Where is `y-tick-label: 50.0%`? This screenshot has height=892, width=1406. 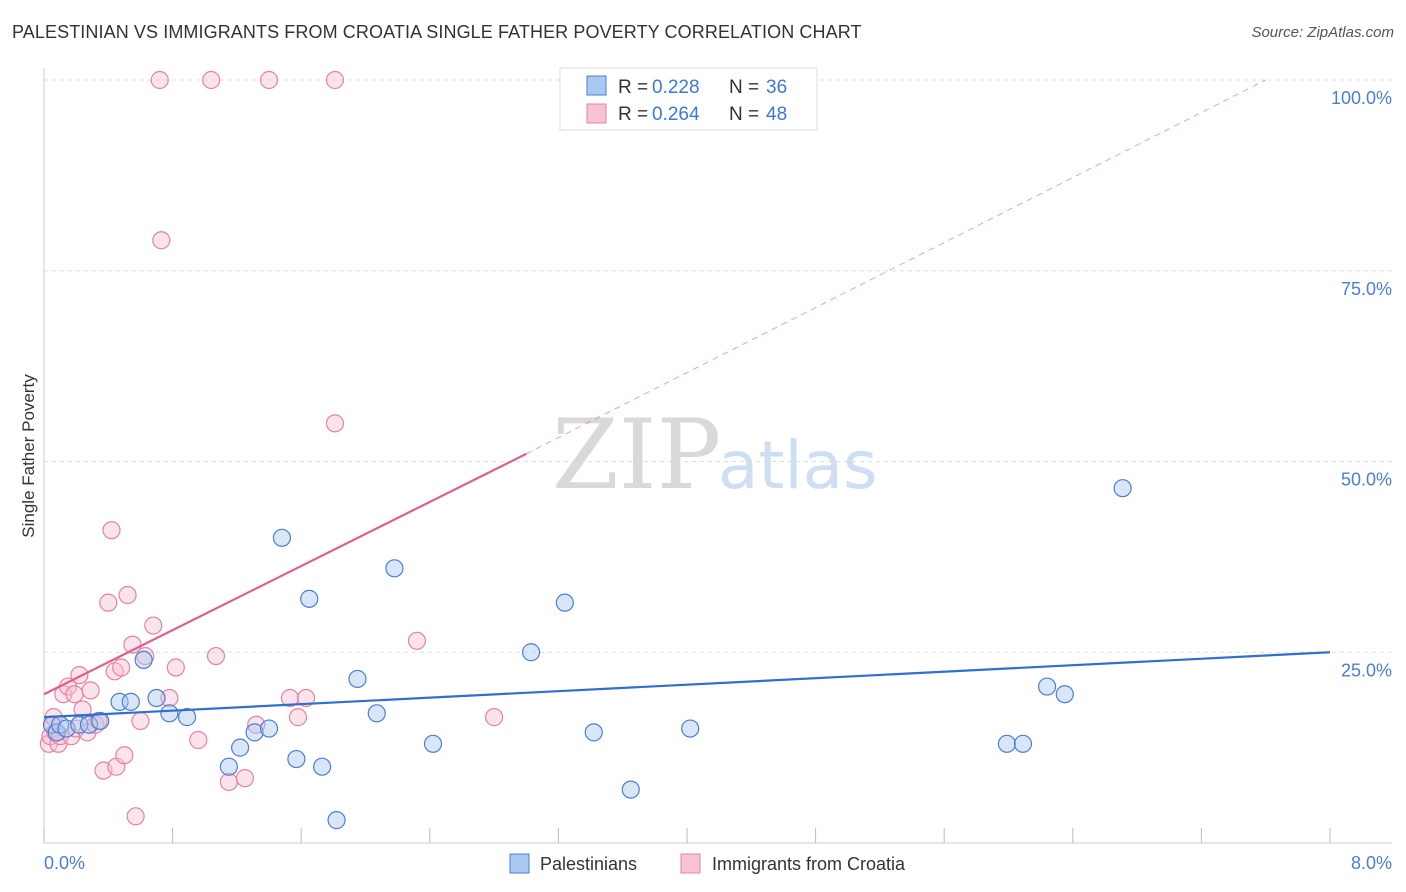
y-tick-label: 50.0% is located at coordinates (1366, 480).